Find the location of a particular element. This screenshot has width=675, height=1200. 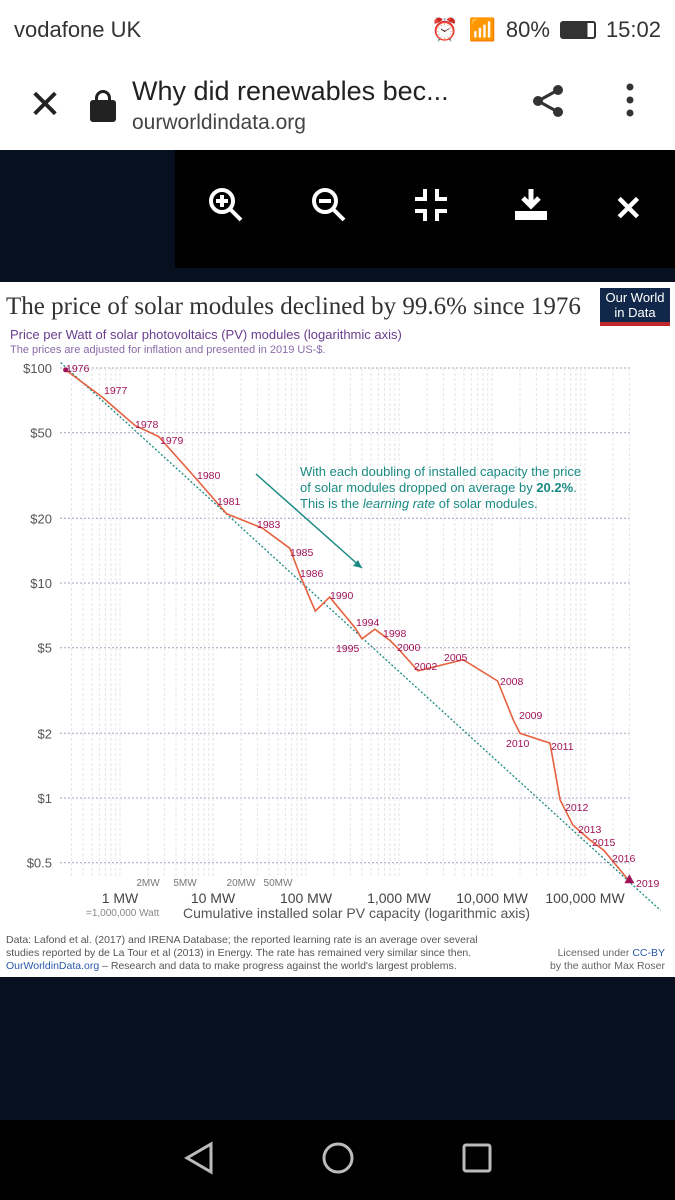

learning-rate-value: 20.2% is located at coordinates (554, 487).